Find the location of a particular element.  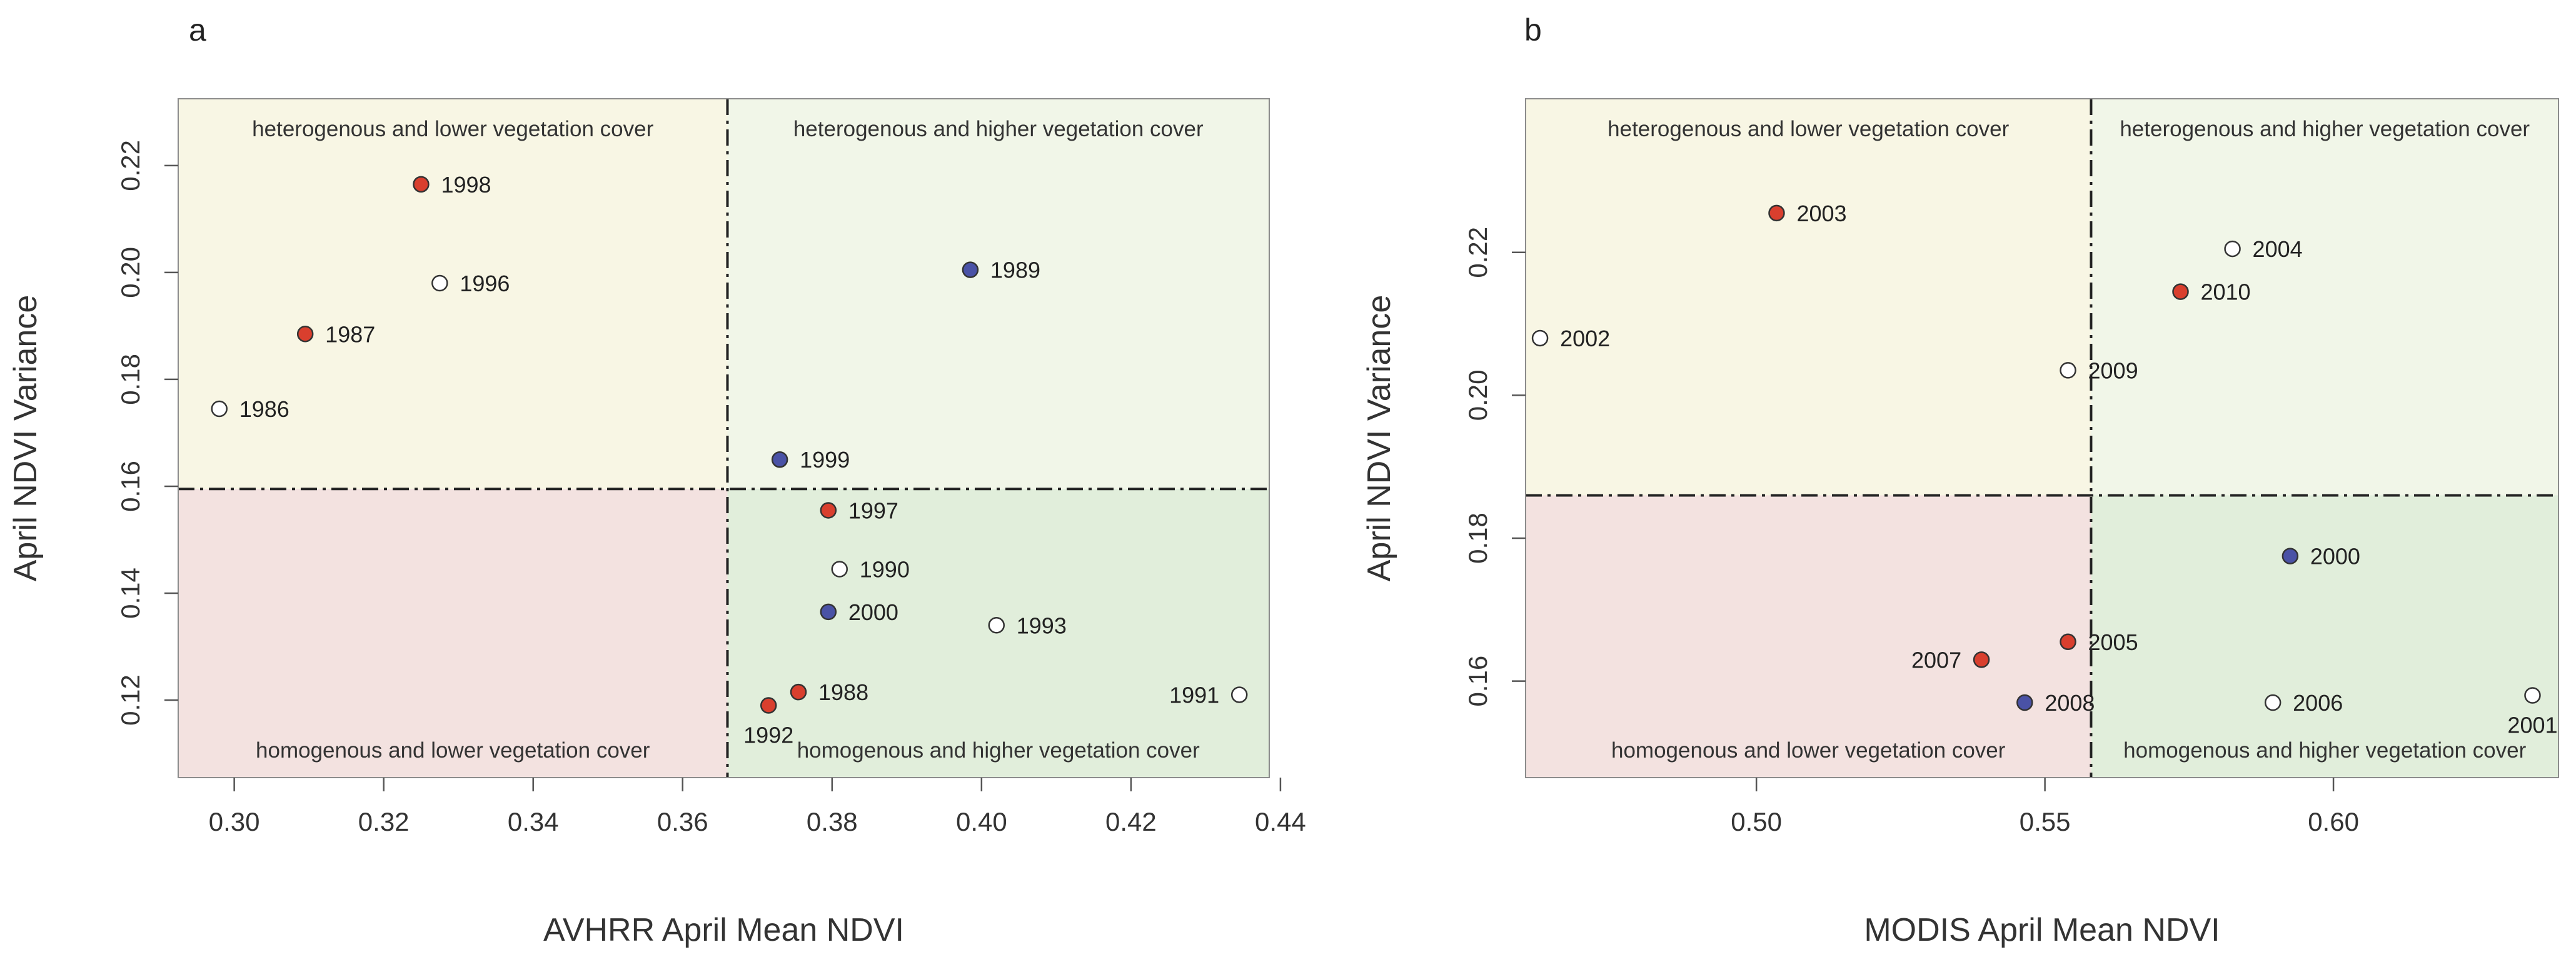

point-label: 2005 is located at coordinates (2113, 642).